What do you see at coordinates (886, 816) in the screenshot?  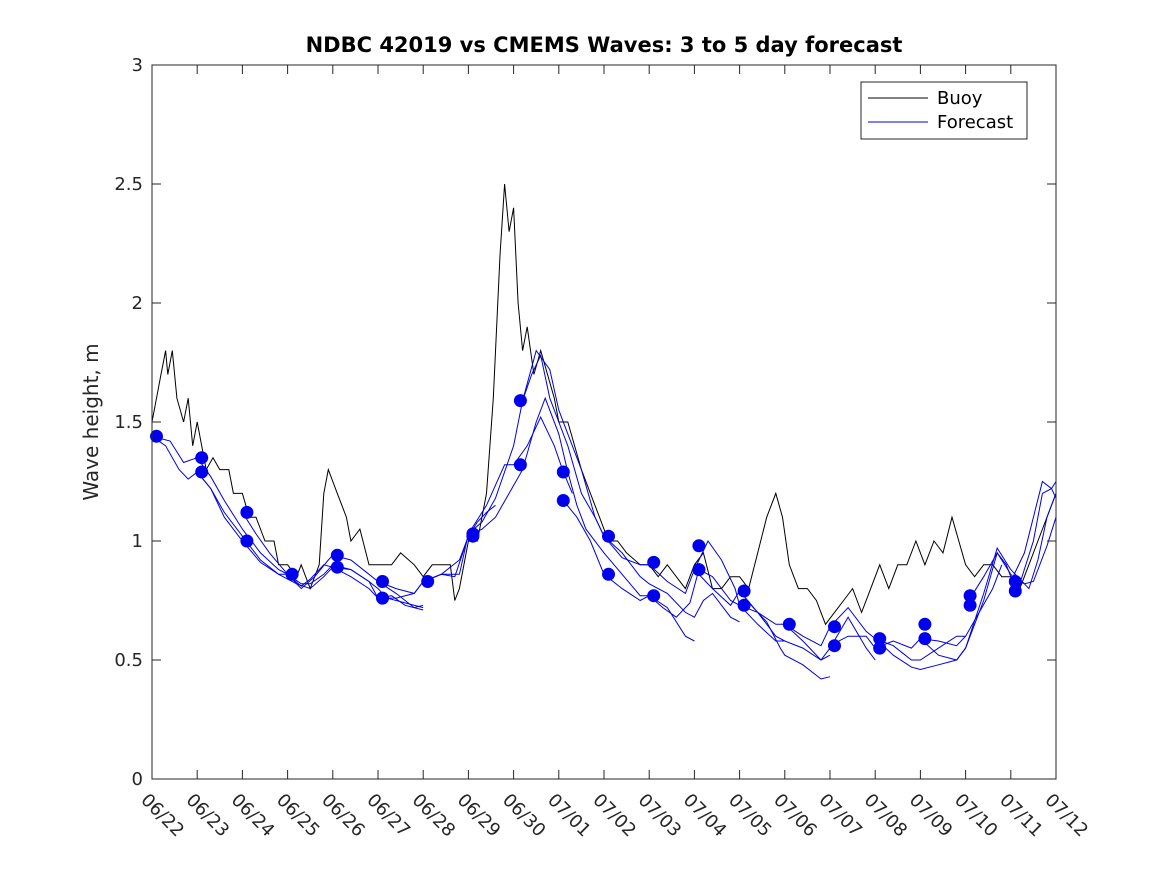 I see `x-tick-label-16: 07/08` at bounding box center [886, 816].